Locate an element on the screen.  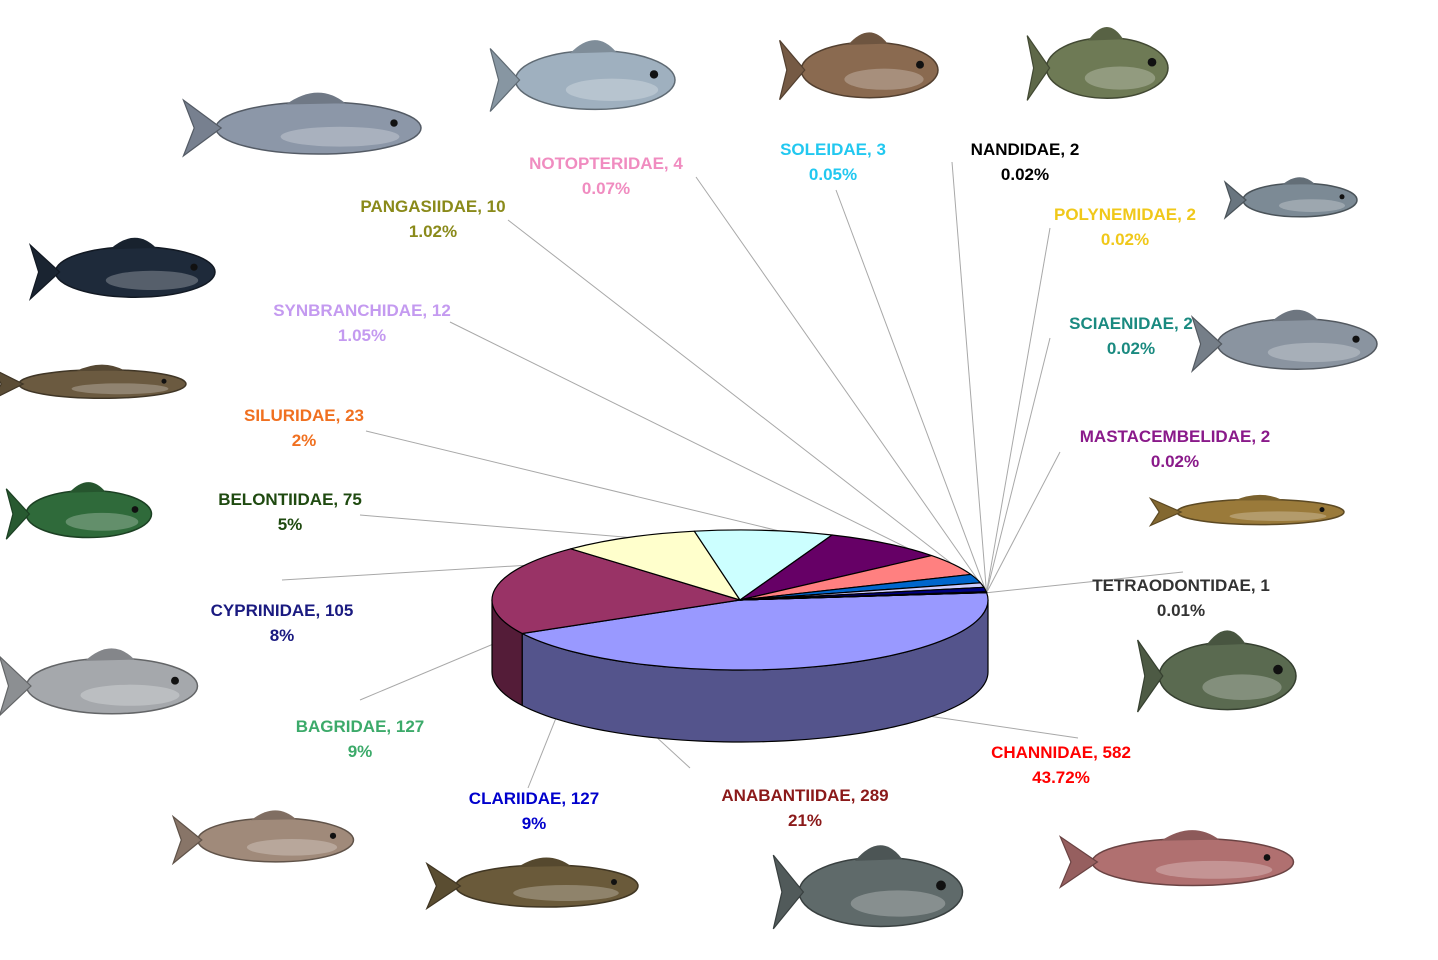
slice-label: TETRAODONTIDAE, 1 0.01% is located at coordinates (1181, 598).